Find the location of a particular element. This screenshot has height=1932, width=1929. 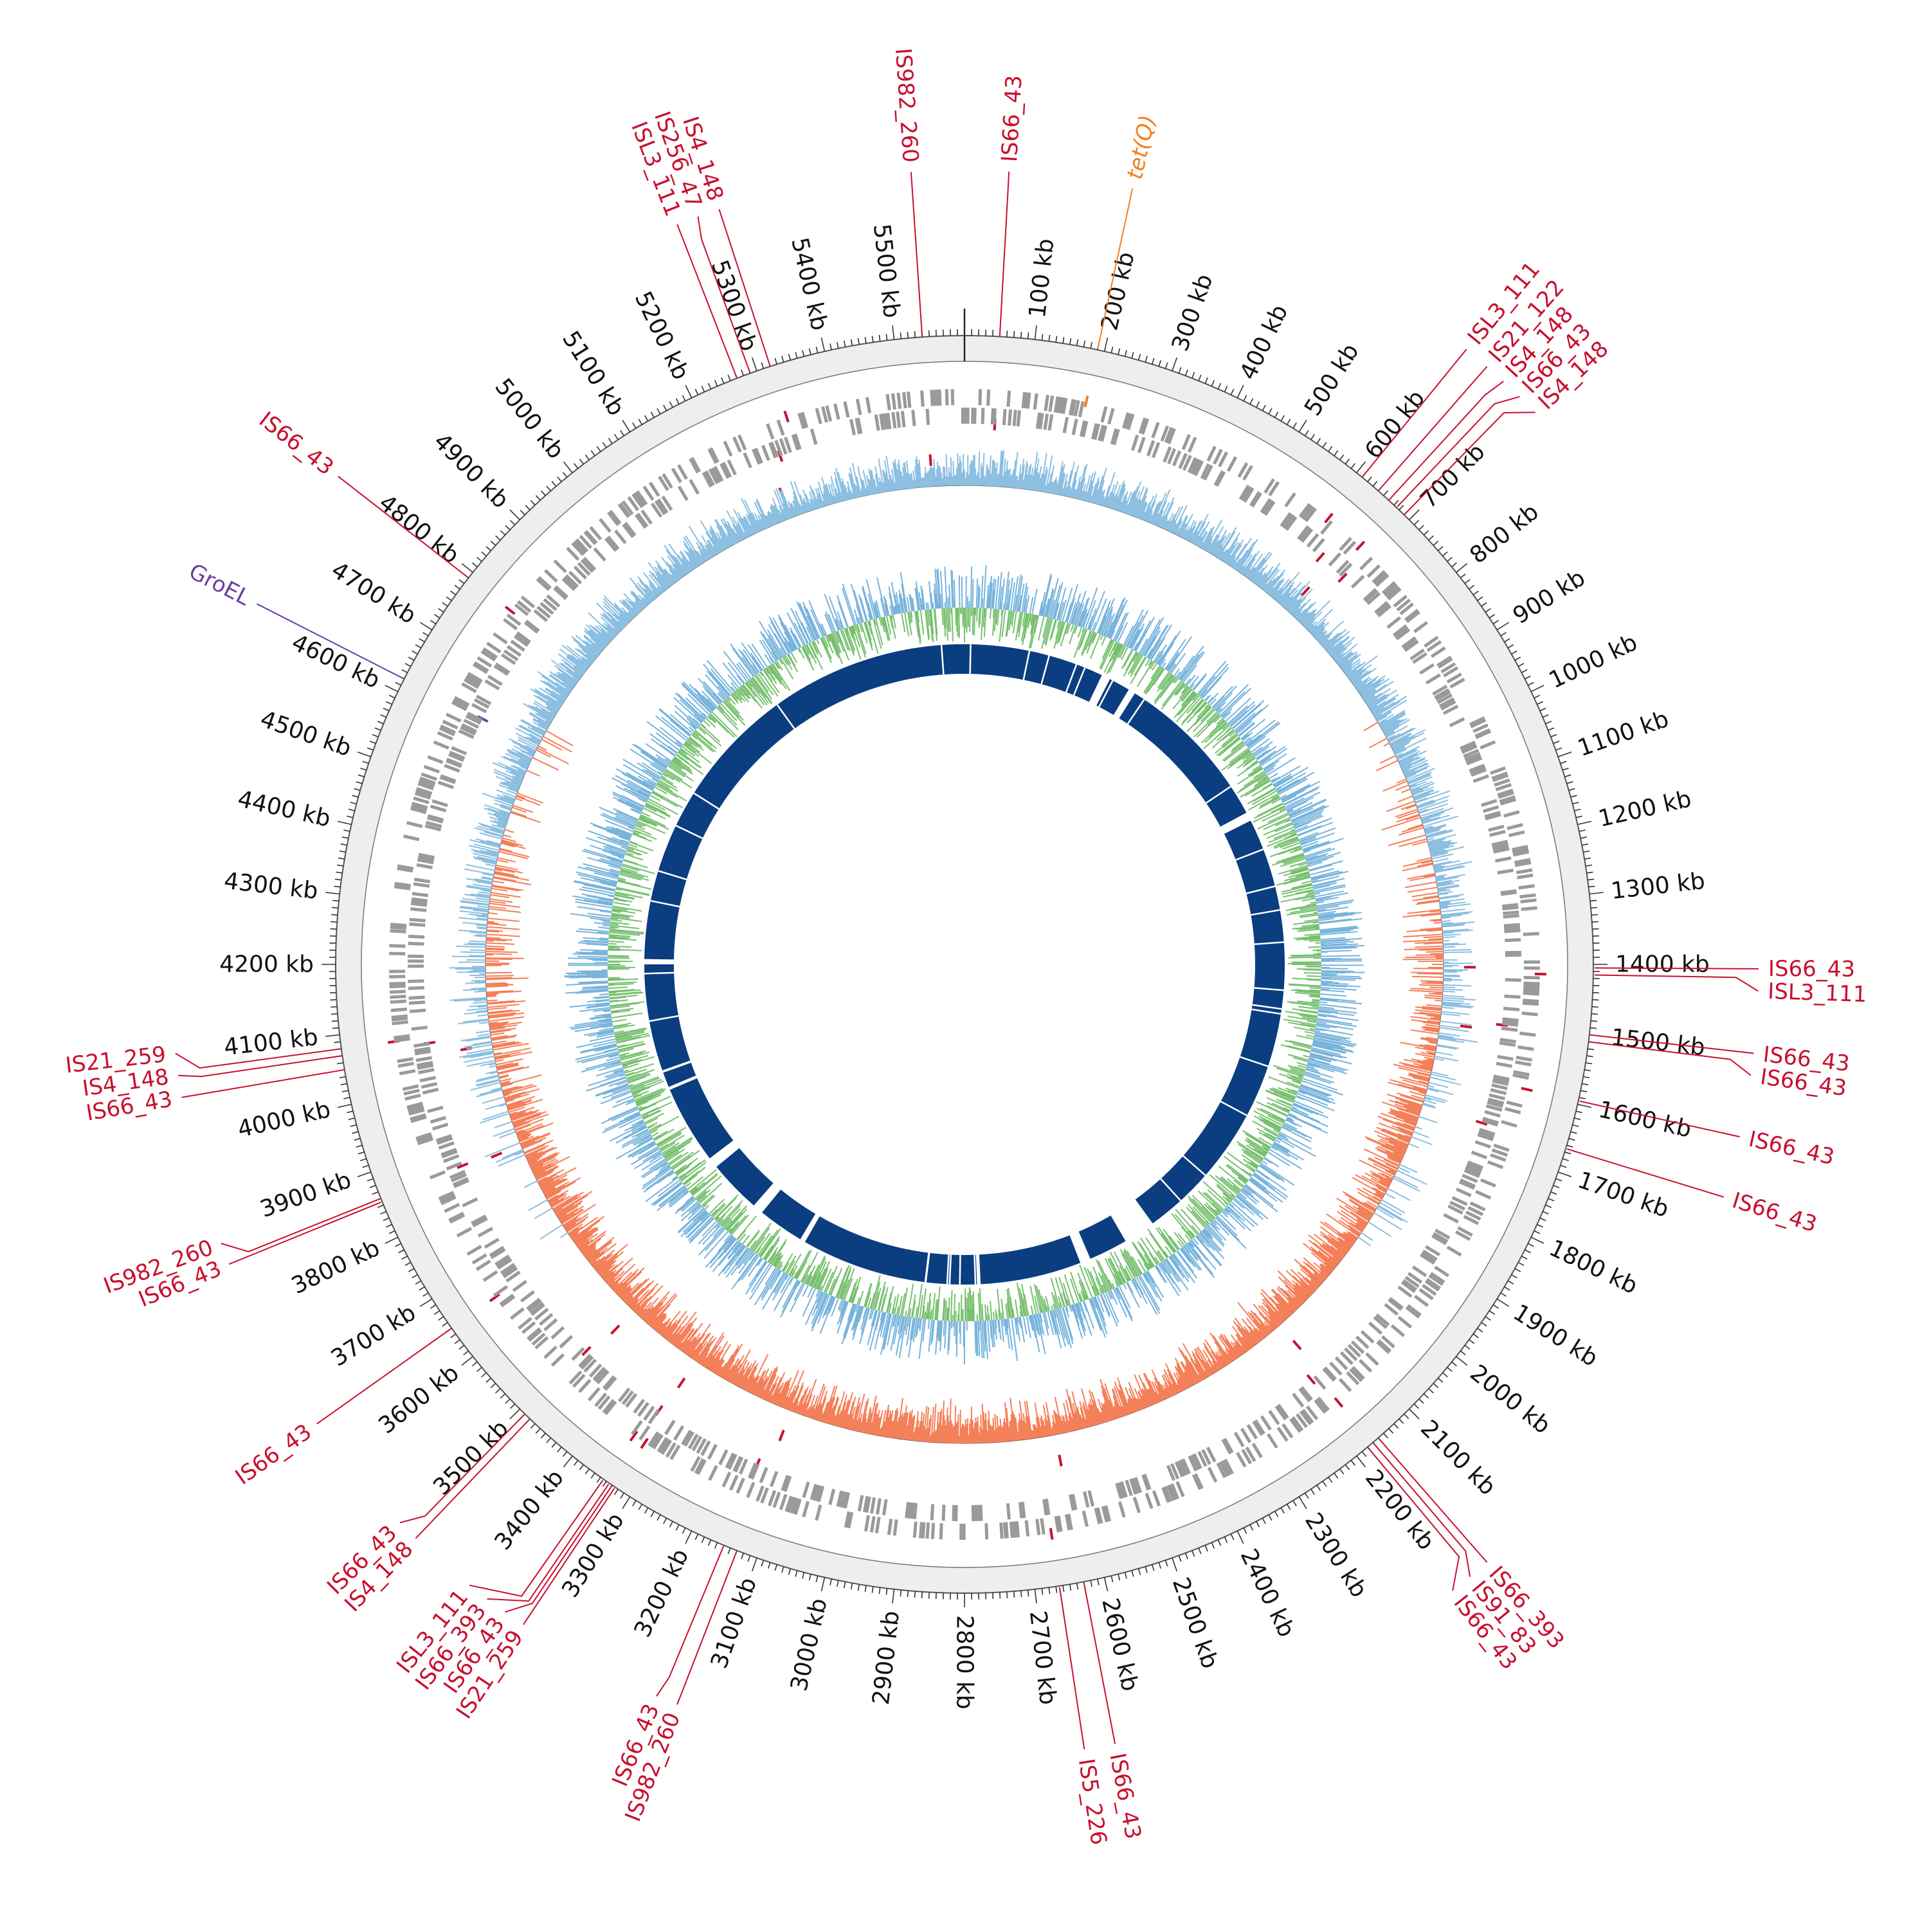

scale-label: 3400 kb is located at coordinates (530, 1510).